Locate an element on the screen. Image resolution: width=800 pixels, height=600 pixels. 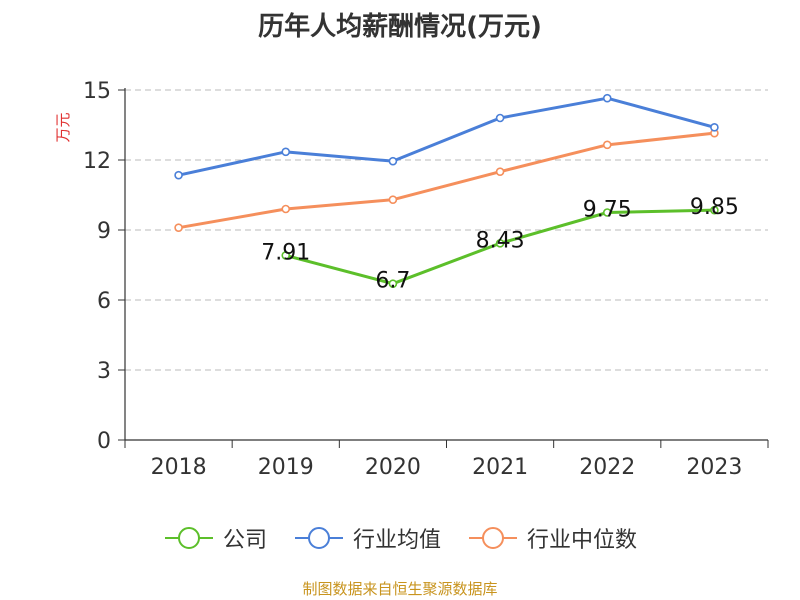
data-label: 7.91 is located at coordinates (285, 252).